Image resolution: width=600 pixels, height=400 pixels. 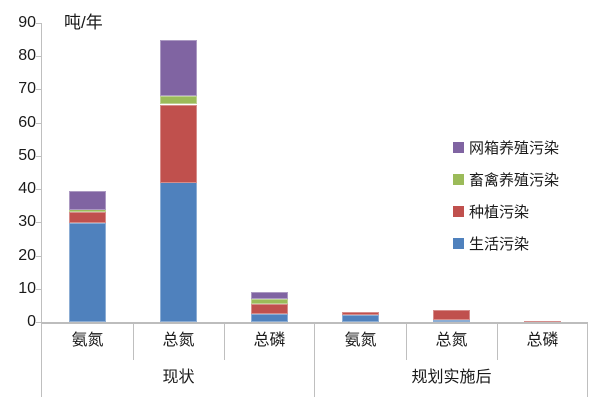 What do you see at coordinates (83, 22) in the screenshot?
I see `y-axis-title: 吨/年` at bounding box center [83, 22].